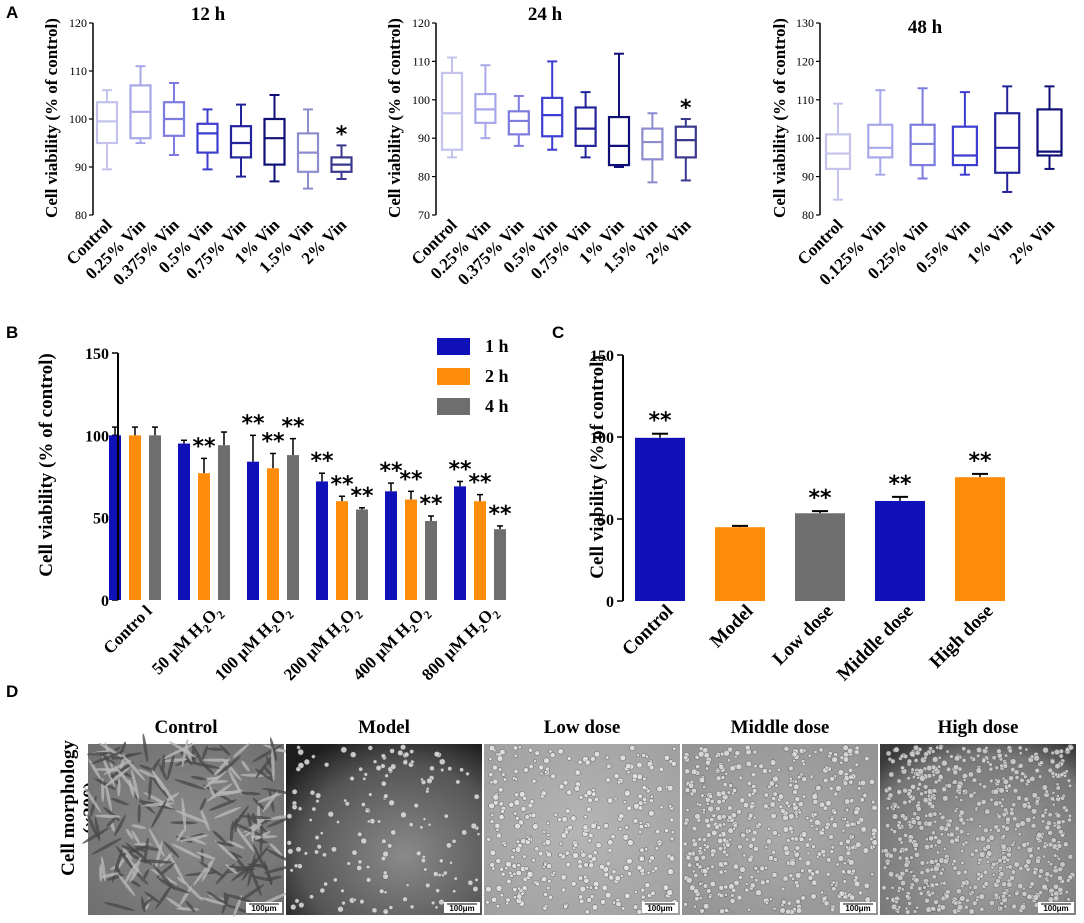 Image resolution: width=1084 pixels, height=923 pixels. I want to click on x-category-label: High dose, so click(962, 637).